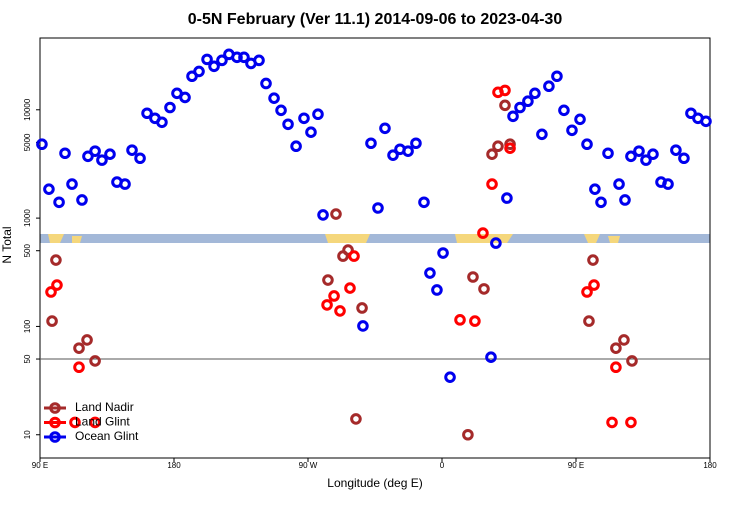  I want to click on y-tick-label: 10000, so click(27, 109).